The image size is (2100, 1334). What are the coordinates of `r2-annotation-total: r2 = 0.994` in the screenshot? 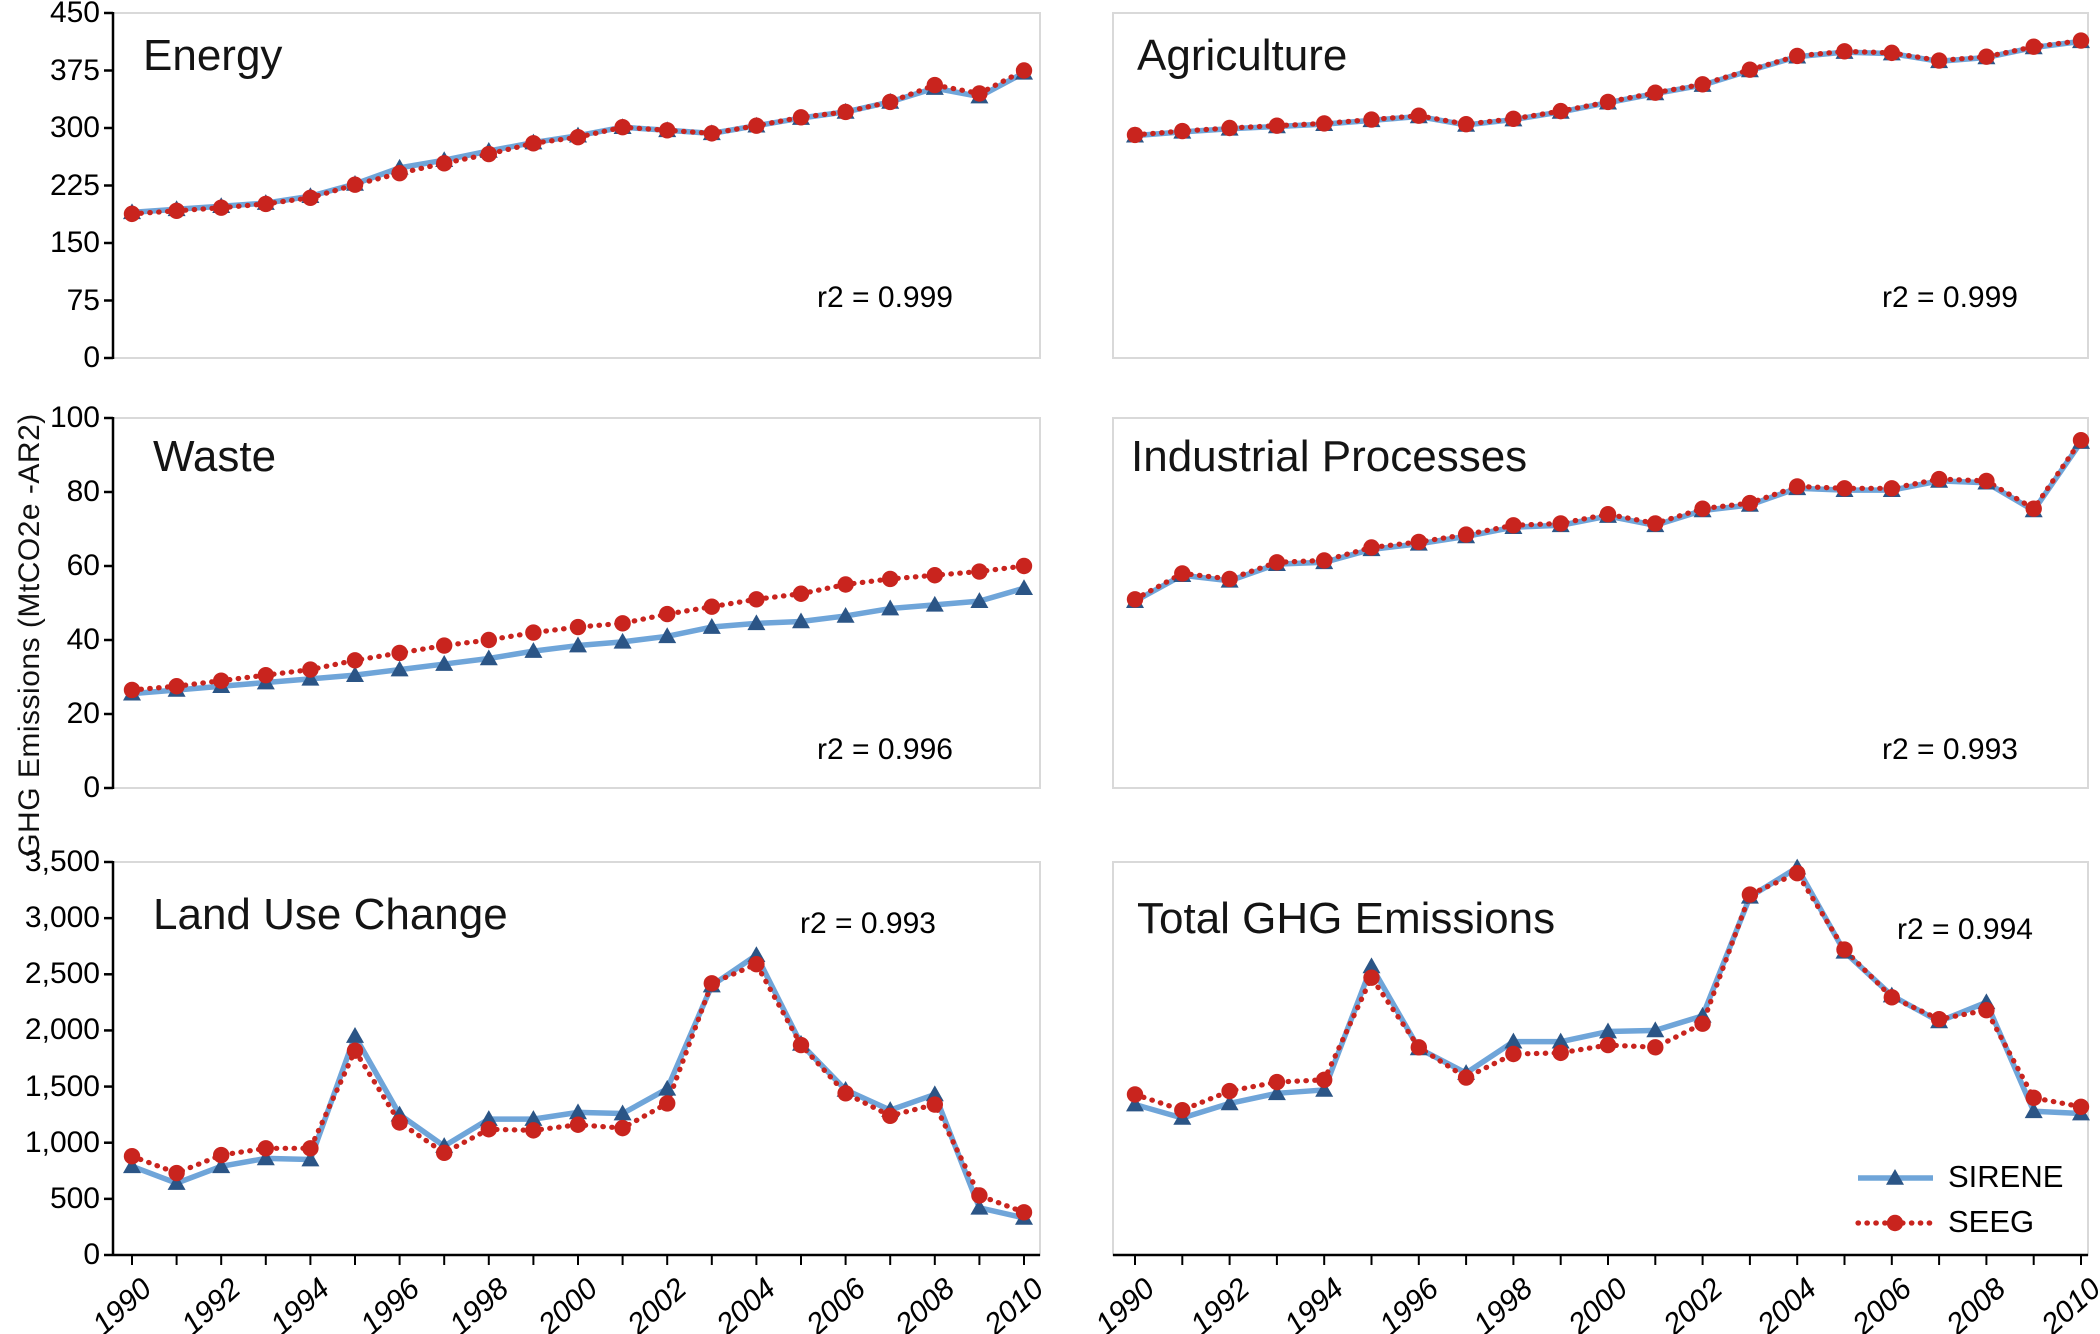 It's located at (1965, 929).